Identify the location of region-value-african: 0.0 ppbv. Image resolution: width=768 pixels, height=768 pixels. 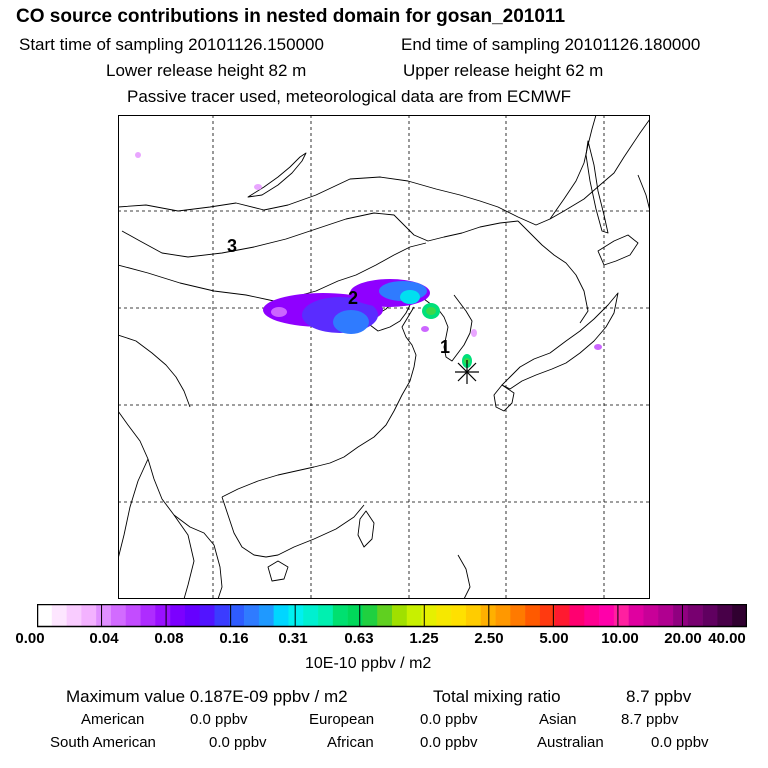
(449, 742).